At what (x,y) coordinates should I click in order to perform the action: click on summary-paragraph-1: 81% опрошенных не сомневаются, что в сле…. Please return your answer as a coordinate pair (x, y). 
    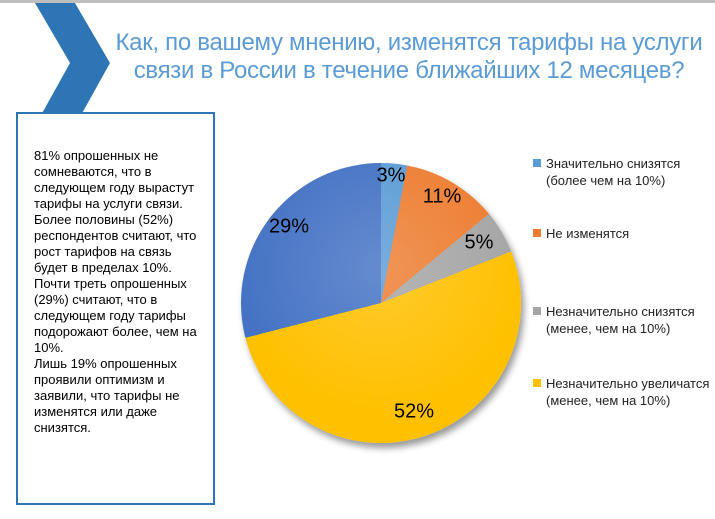
    Looking at the image, I should click on (114, 179).